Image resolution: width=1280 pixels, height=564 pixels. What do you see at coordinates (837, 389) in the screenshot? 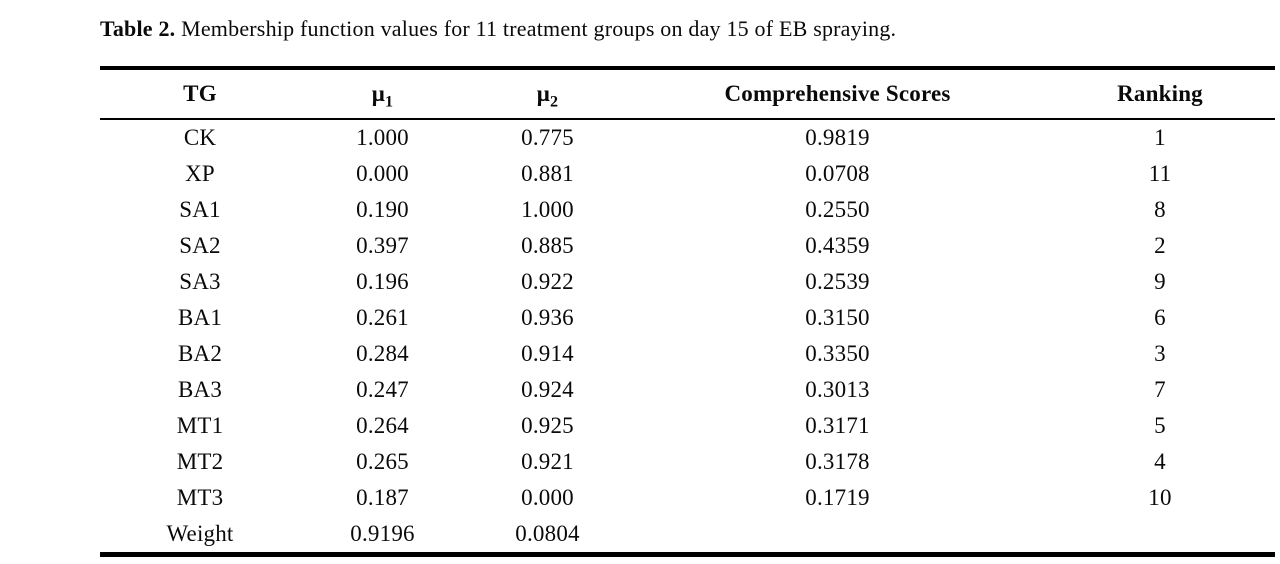
I see `cell-score: 0.3013` at bounding box center [837, 389].